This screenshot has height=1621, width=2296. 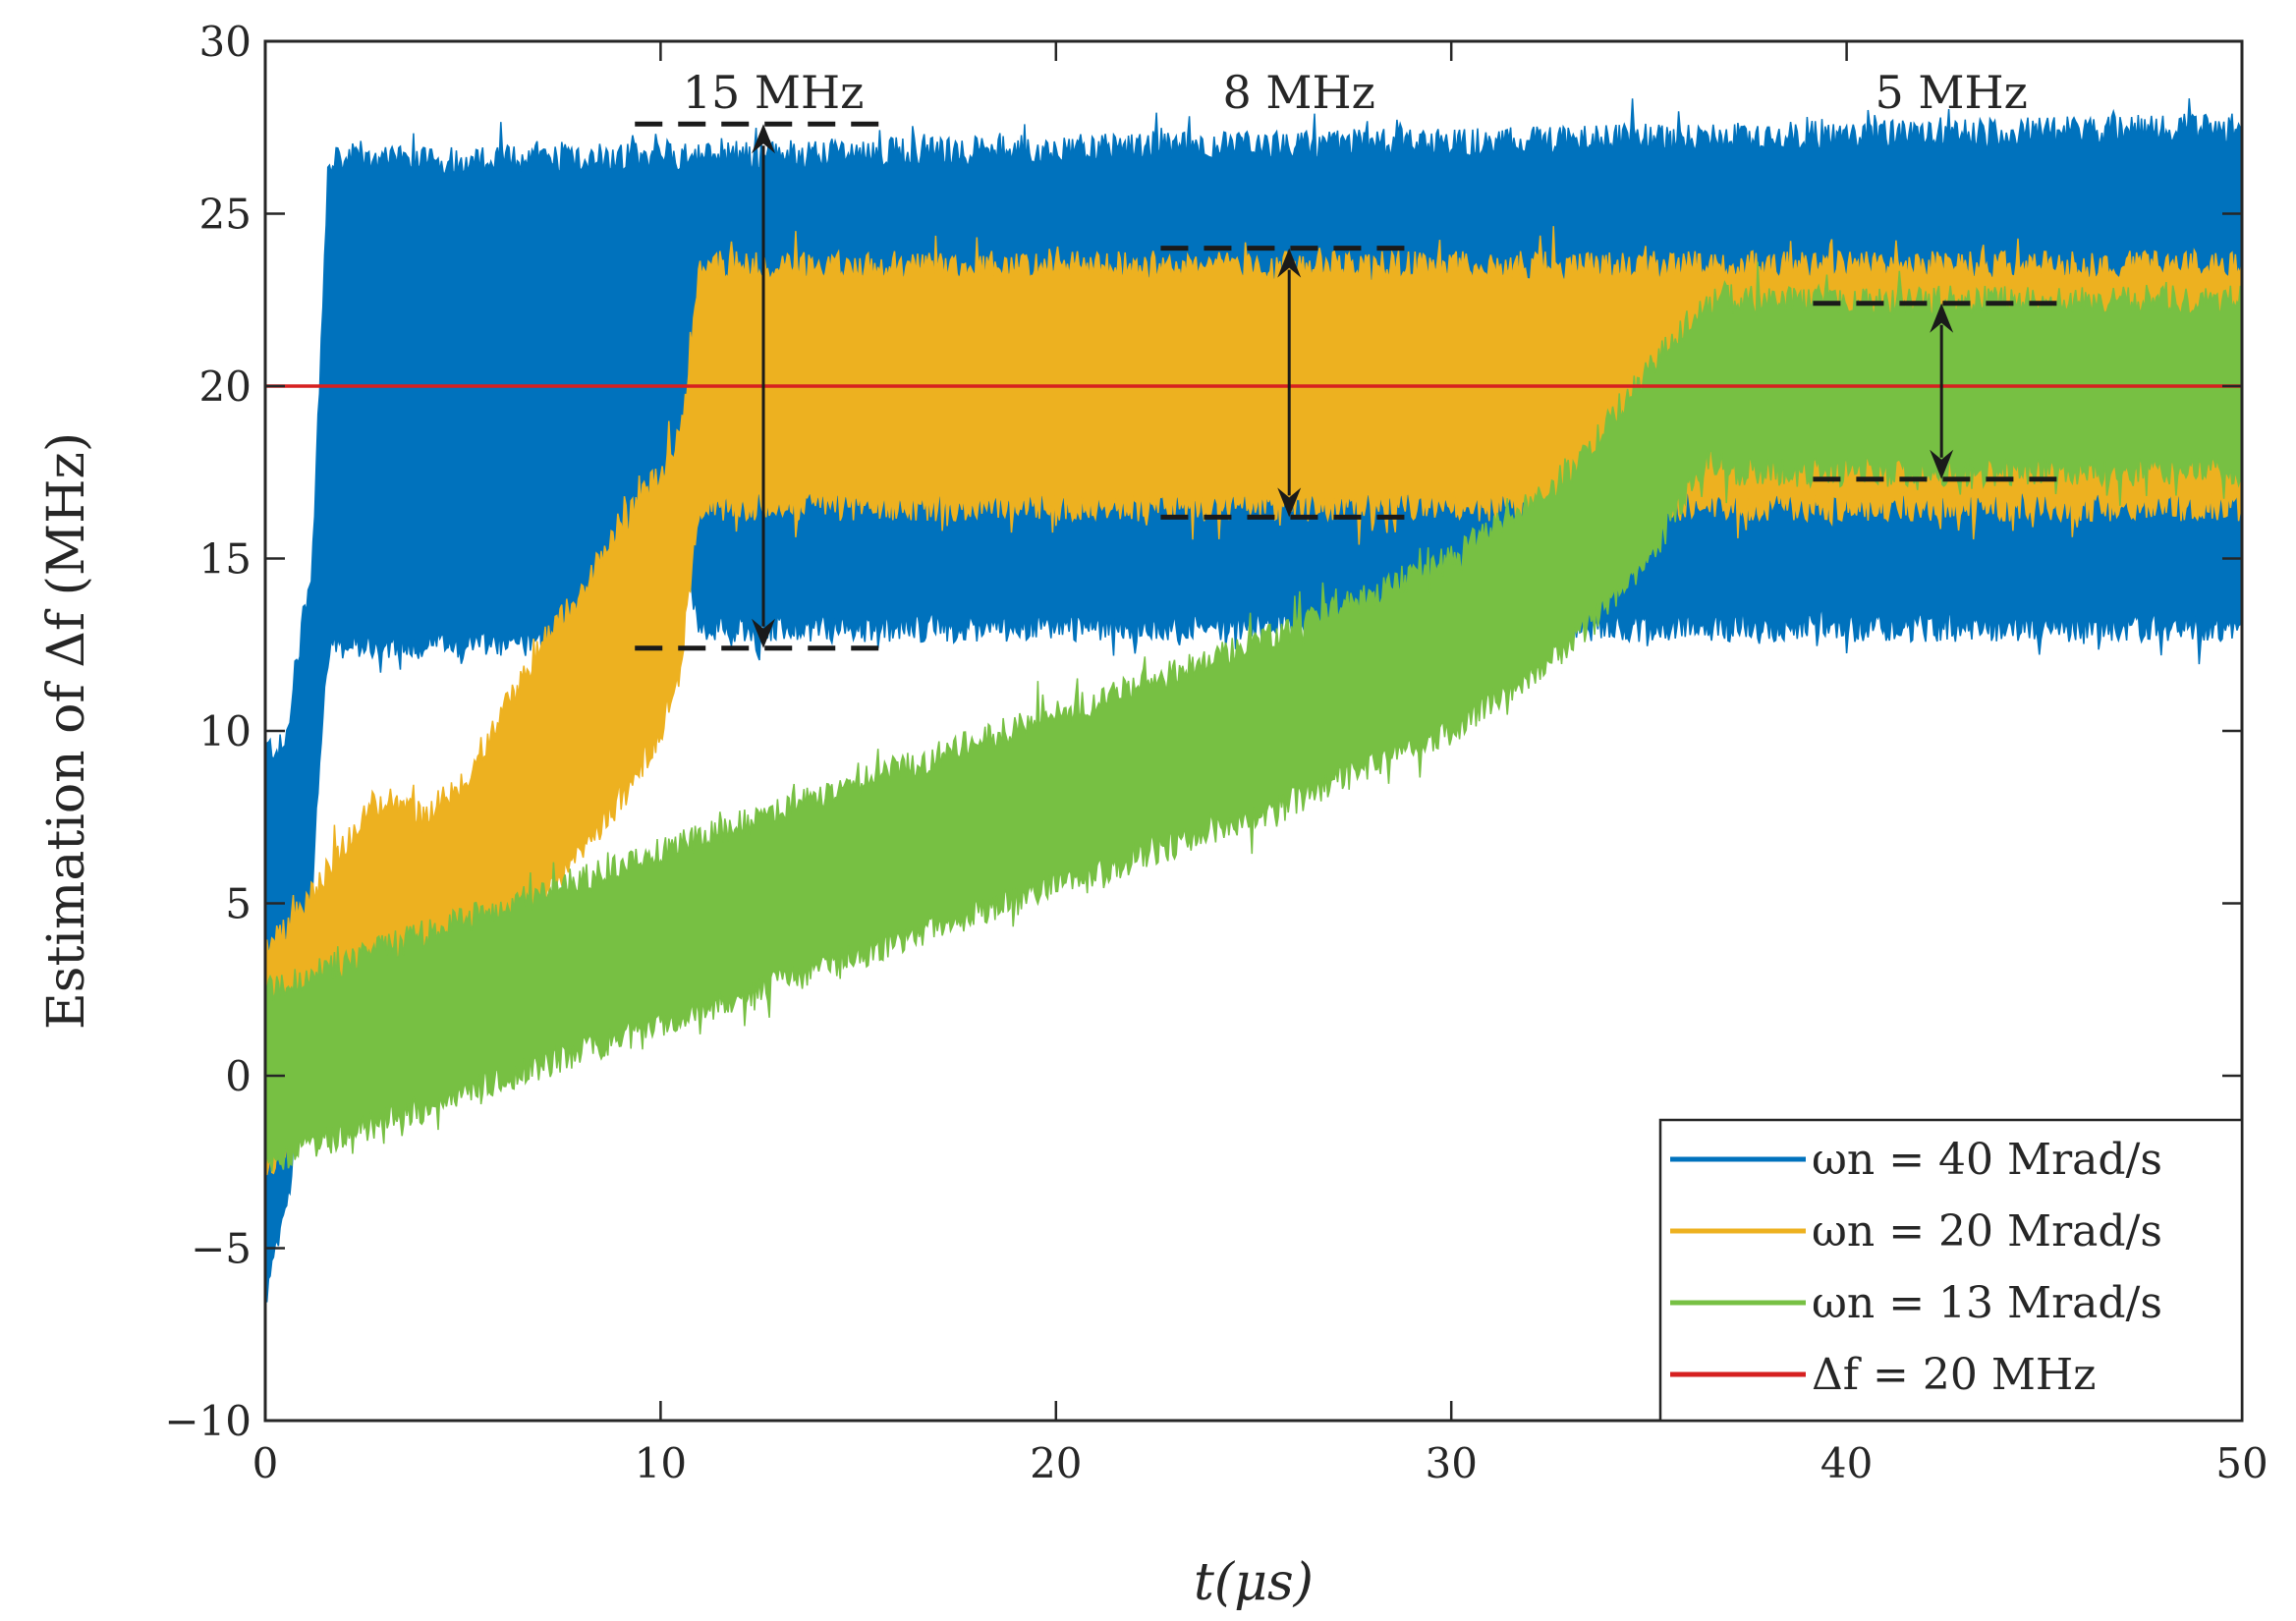 What do you see at coordinates (1987, 1160) in the screenshot?
I see `legend-label: ωn = 40 Mrad/s` at bounding box center [1987, 1160].